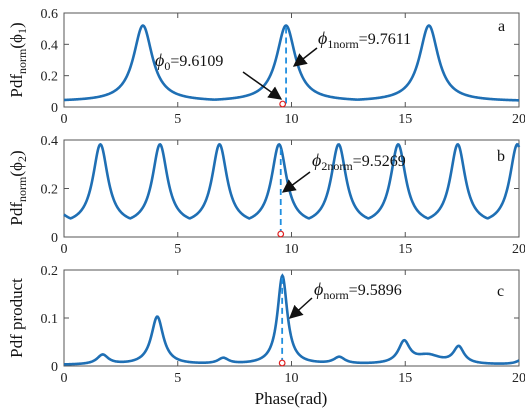  Describe the element at coordinates (282, 363) in the screenshot. I see `marker-c` at that location.